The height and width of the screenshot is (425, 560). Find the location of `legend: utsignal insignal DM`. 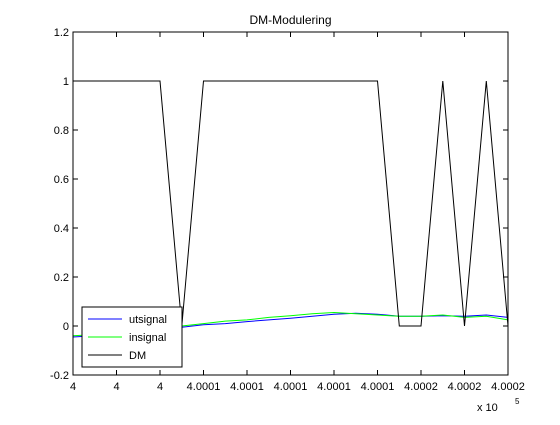

legend: utsignal insignal DM is located at coordinates (132, 337).